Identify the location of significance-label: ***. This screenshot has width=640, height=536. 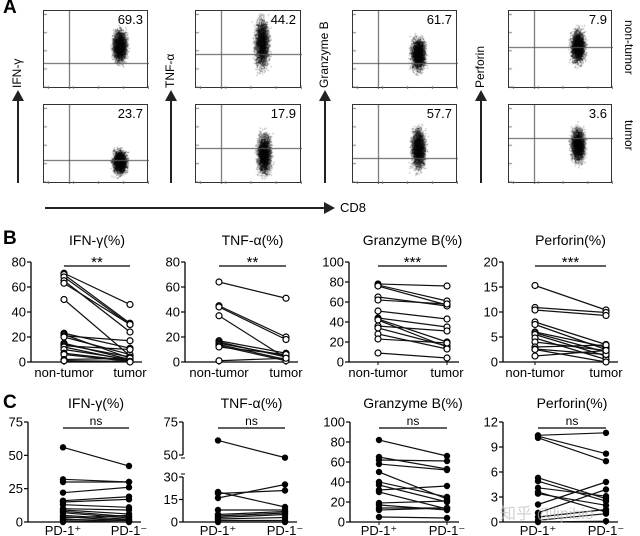
(571, 262).